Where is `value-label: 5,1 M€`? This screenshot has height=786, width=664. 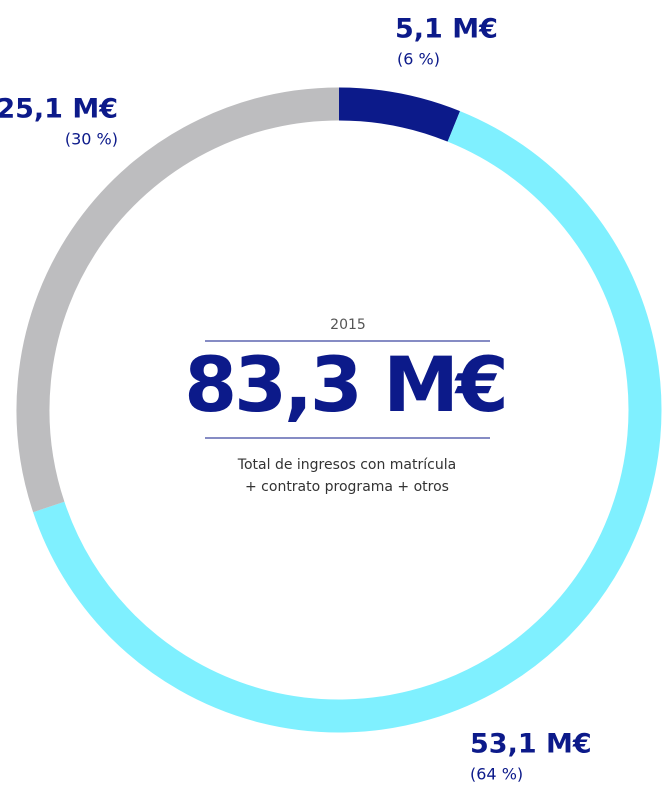
value-label: 5,1 M€ is located at coordinates (446, 29).